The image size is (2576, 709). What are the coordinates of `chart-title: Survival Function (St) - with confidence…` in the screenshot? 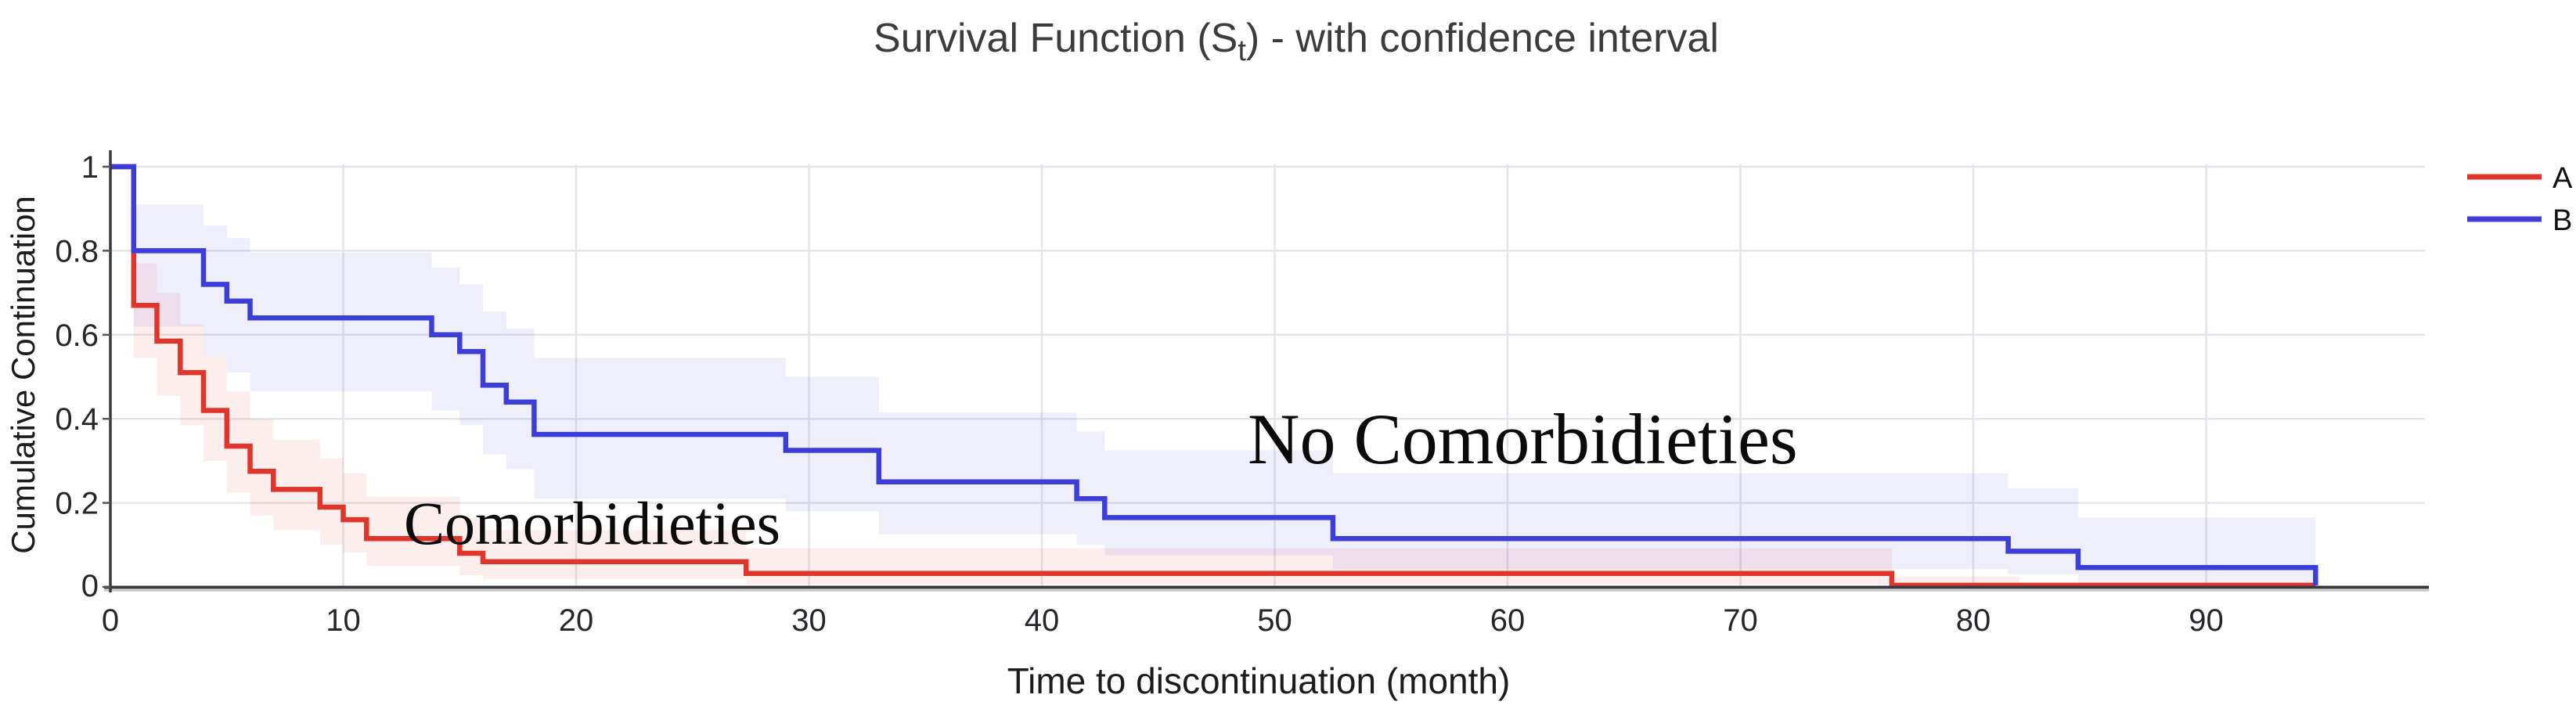 It's located at (1296, 41).